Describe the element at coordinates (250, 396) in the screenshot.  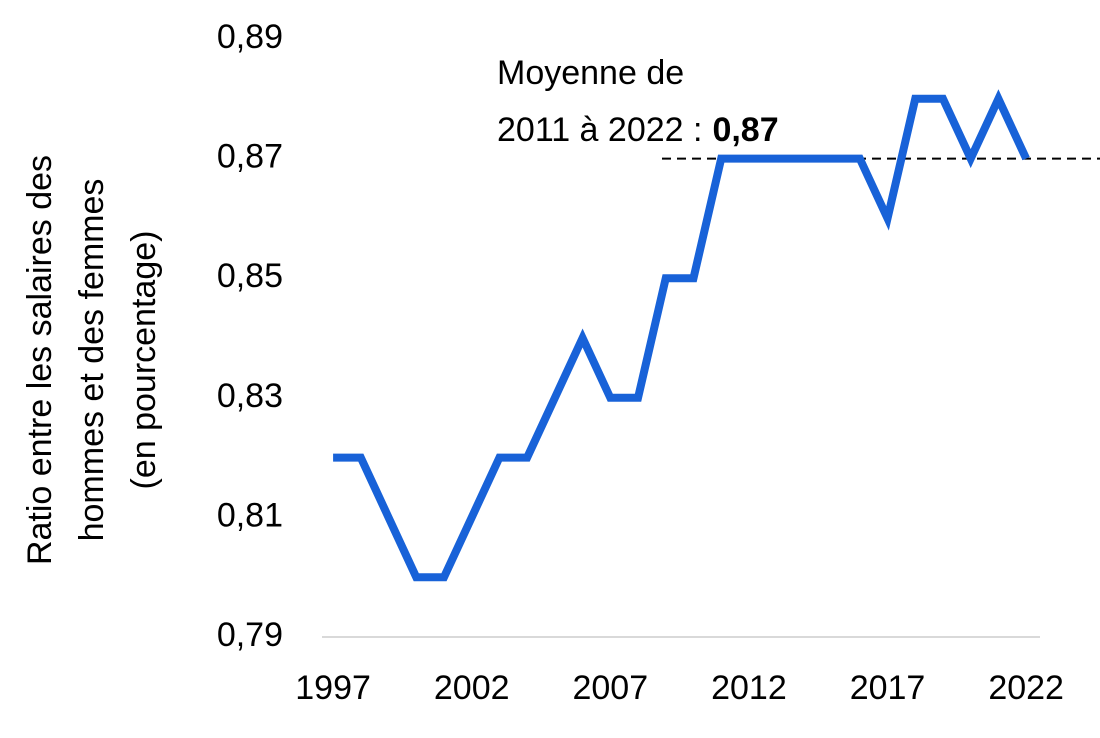
I see `y-tick-label: 0,83` at that location.